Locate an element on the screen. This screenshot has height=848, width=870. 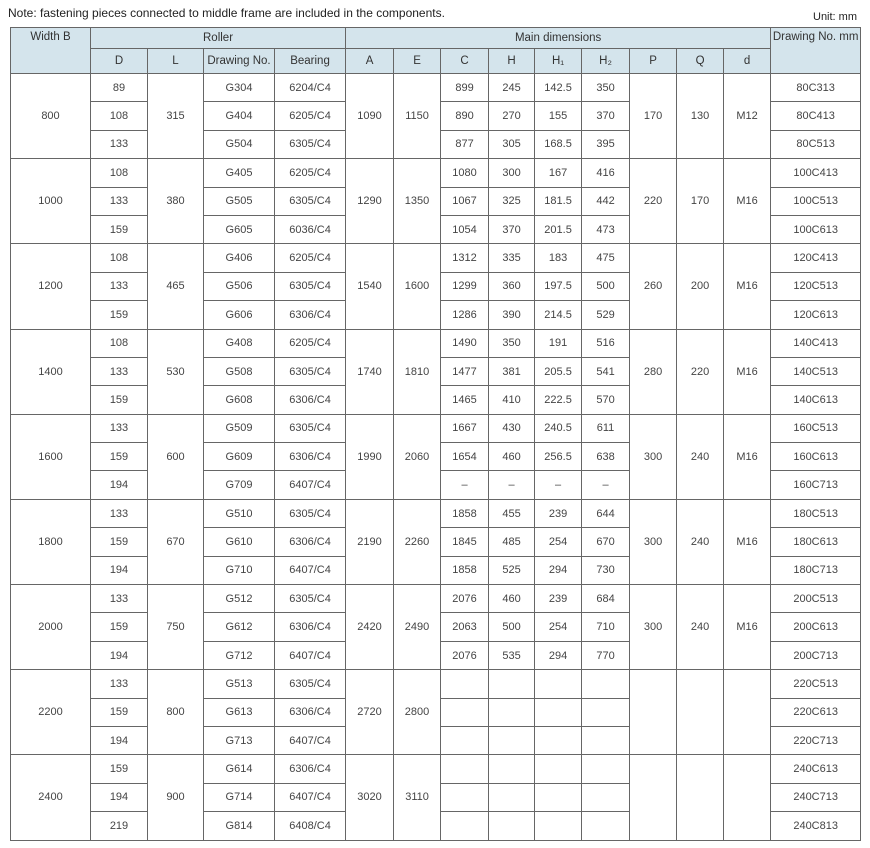
h1-cell: 240.5 is located at coordinates (558, 428).